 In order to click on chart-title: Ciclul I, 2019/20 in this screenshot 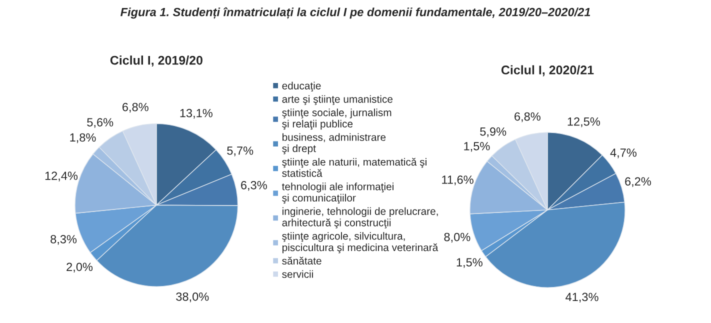, I will do `click(156, 61)`.